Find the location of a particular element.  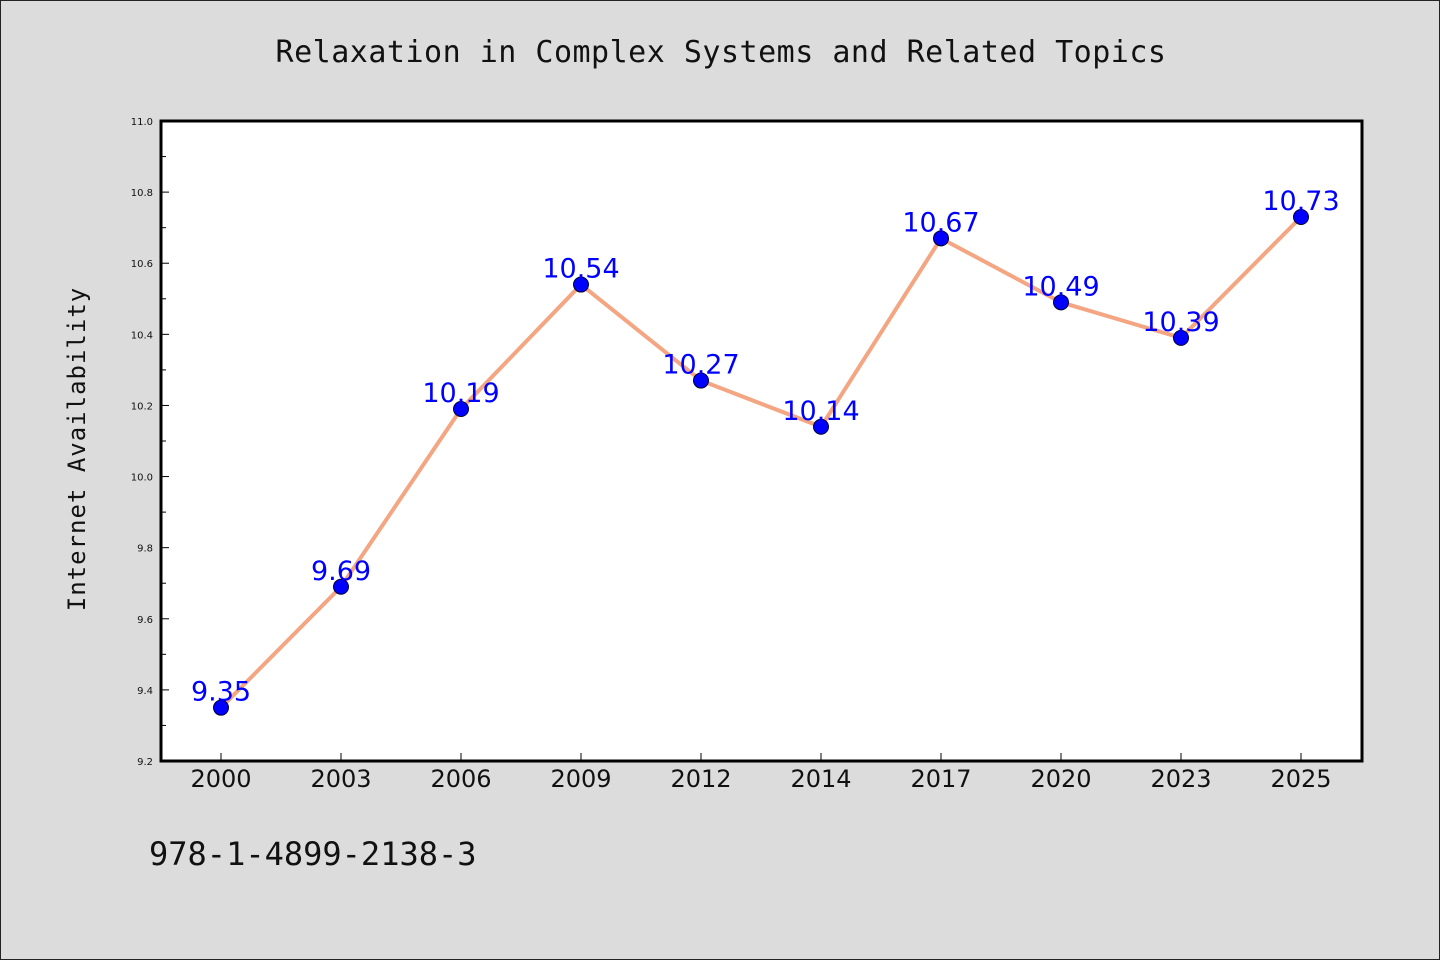

x-tick-label: 2017 is located at coordinates (940, 779).